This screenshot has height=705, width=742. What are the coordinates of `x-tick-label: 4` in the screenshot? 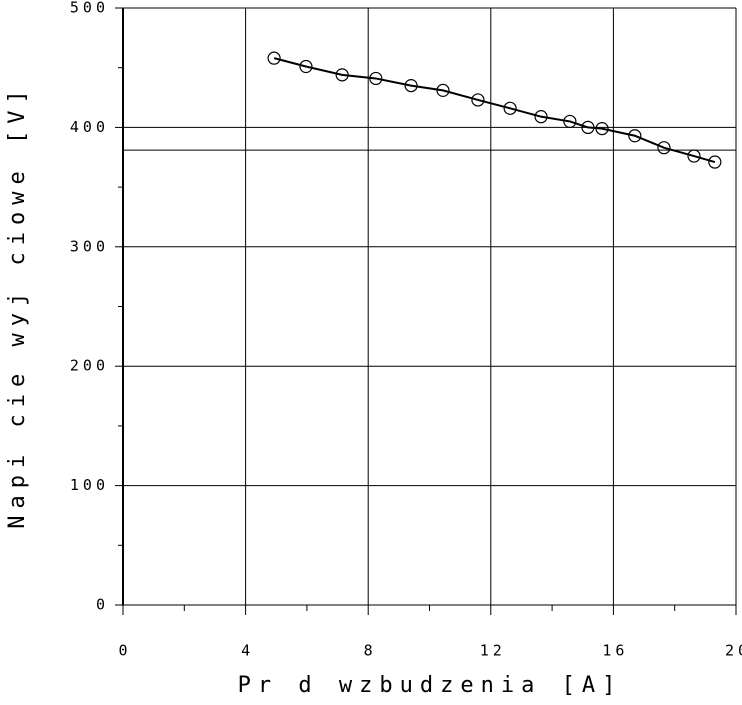 It's located at (247, 651).